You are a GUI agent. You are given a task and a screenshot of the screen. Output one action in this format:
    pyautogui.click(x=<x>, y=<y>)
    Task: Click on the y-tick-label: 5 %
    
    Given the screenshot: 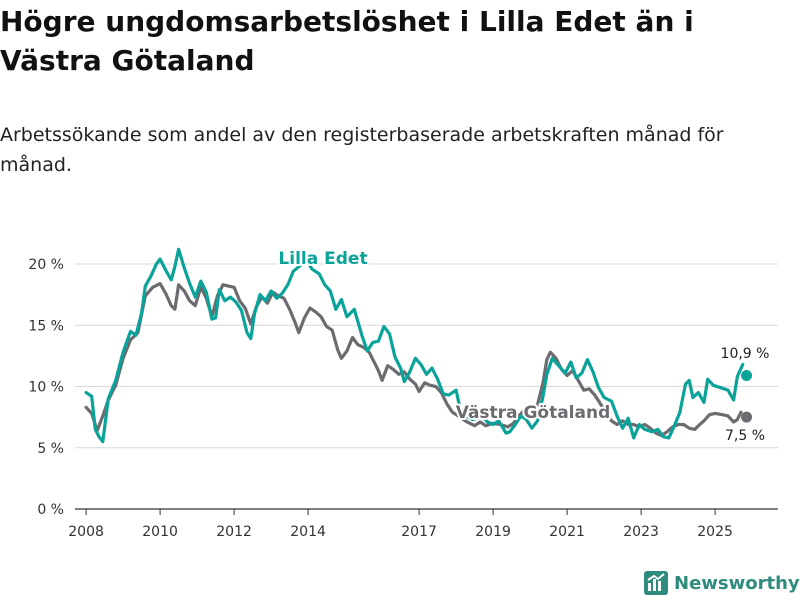 What is the action you would take?
    pyautogui.click(x=50, y=449)
    